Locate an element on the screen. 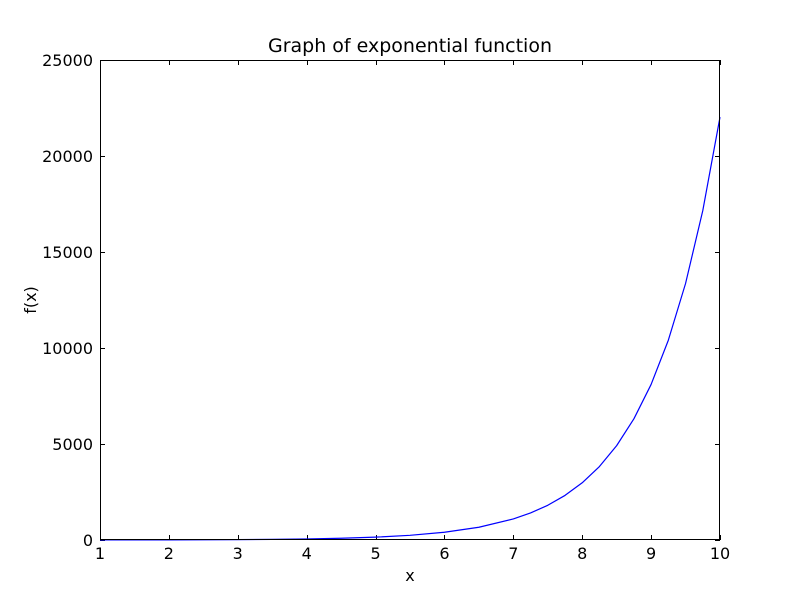  y-tick-label: 20000 is located at coordinates (67, 156).